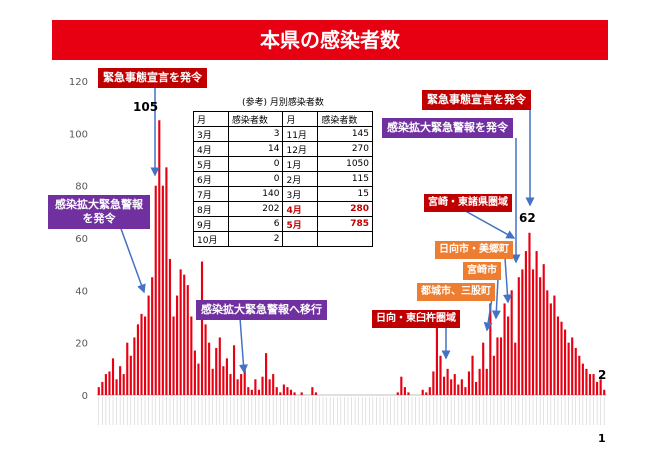 This screenshot has width=660, height=467. Describe the element at coordinates (255, 179) in the screenshot. I see `table-cell-count: 0` at that location.